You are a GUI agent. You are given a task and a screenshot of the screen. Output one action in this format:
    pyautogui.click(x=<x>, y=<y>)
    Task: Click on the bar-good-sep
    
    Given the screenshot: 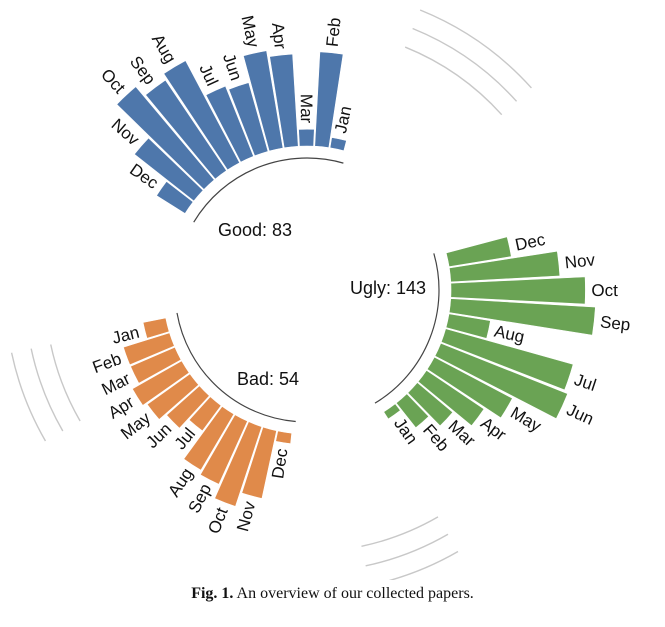 What is the action you would take?
    pyautogui.click(x=186, y=129)
    